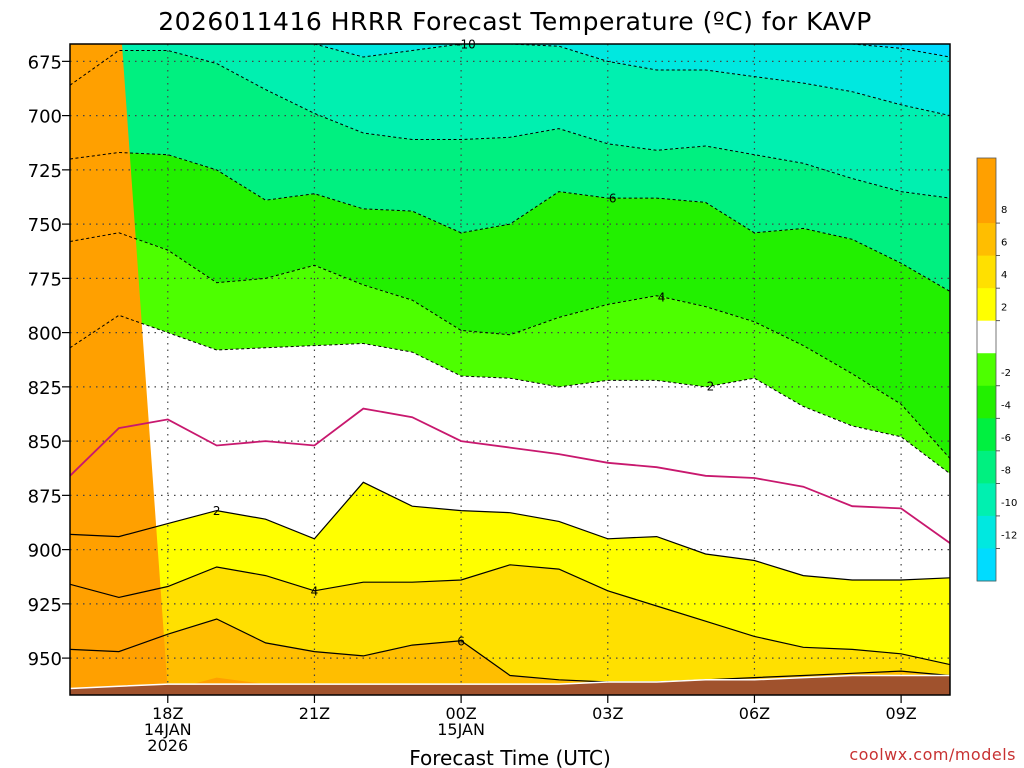 The width and height of the screenshot is (1024, 768). I want to click on pressure-tick-label: 775, so click(45, 279).